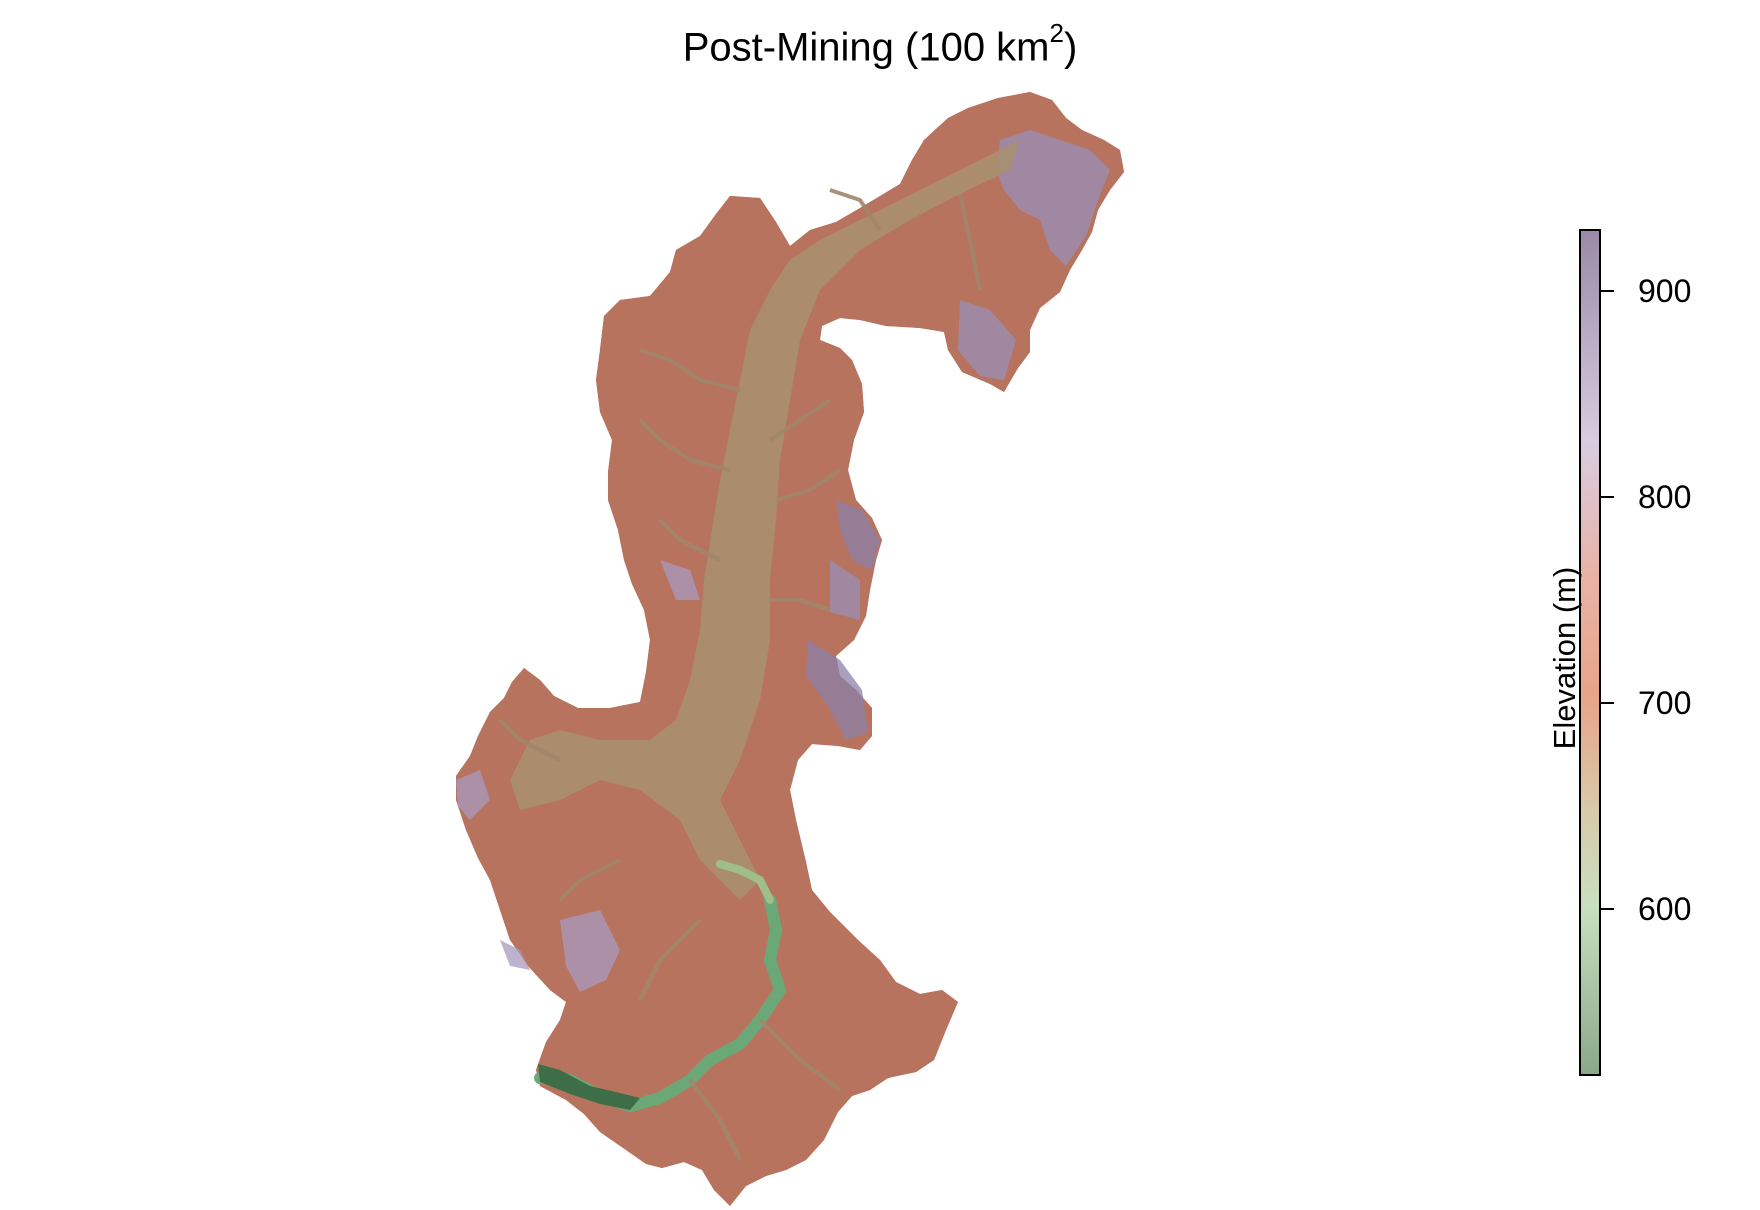  I want to click on legend-tick-900: 900, so click(1665, 291).